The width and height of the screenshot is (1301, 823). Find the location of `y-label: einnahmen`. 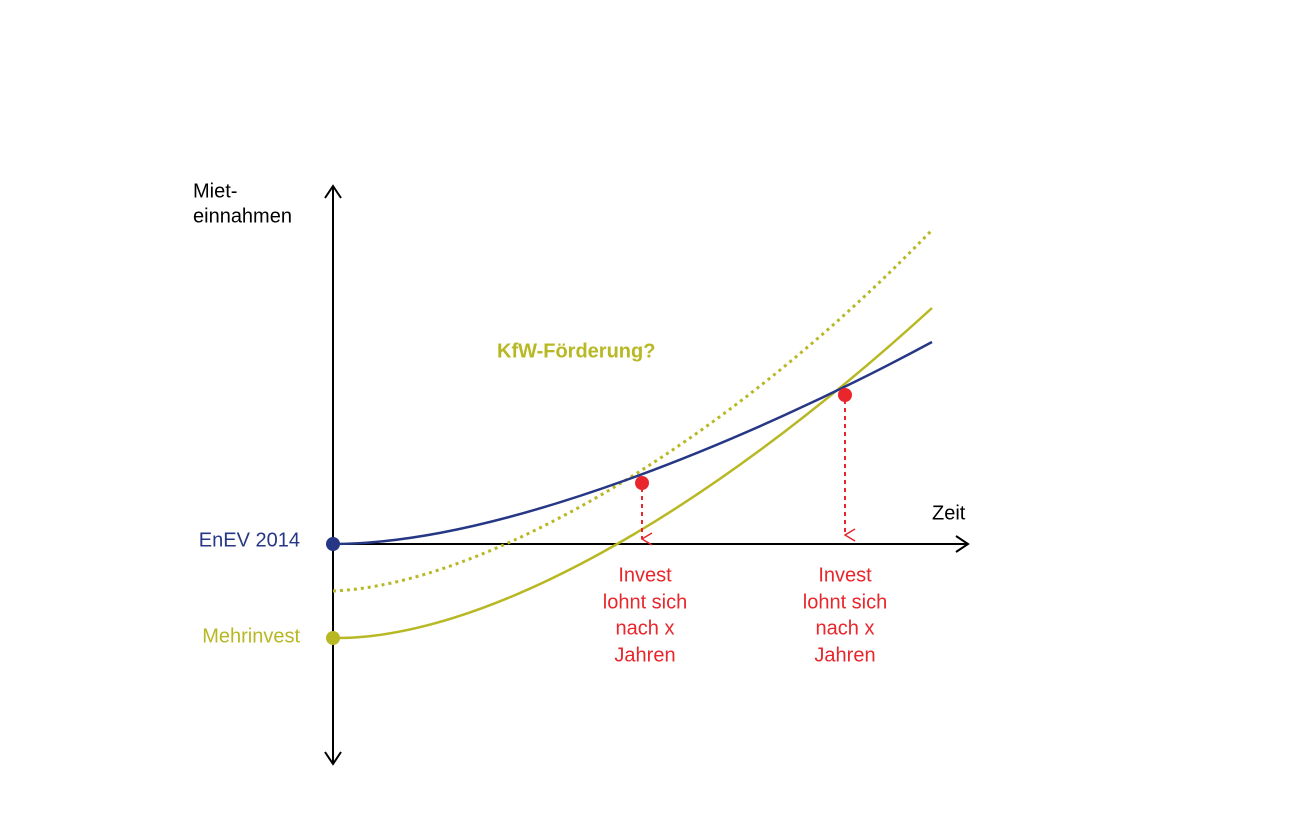

y-label: einnahmen is located at coordinates (242, 216).